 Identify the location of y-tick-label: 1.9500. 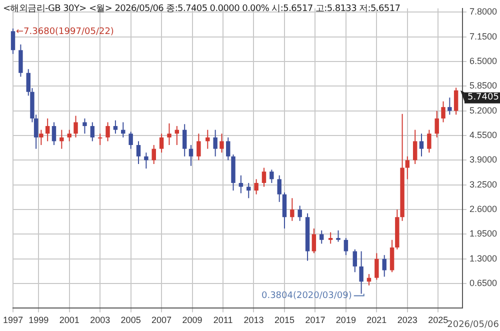
(483, 233).